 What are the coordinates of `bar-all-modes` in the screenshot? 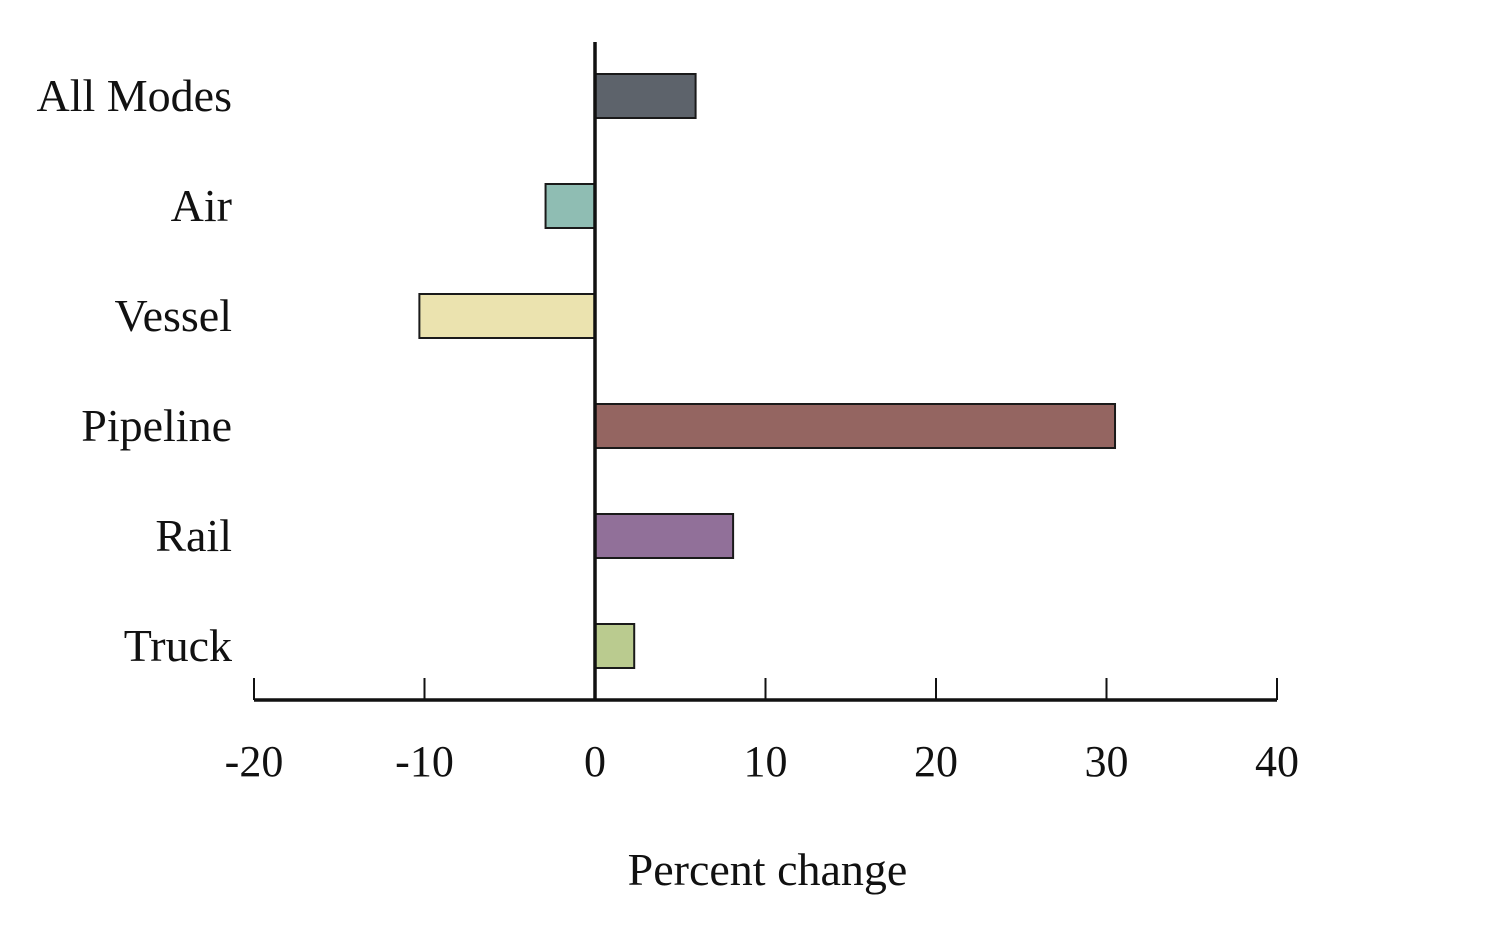 It's located at (645, 96).